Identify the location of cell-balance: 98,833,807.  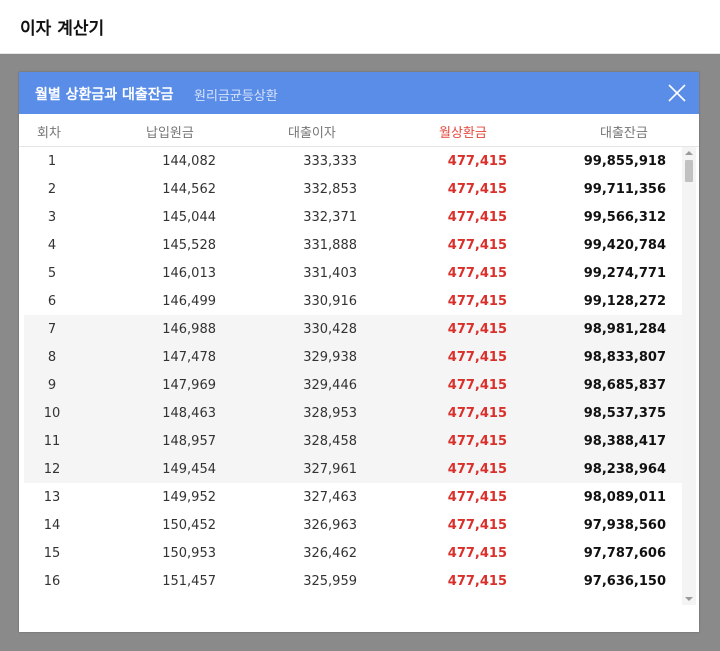
(624, 357).